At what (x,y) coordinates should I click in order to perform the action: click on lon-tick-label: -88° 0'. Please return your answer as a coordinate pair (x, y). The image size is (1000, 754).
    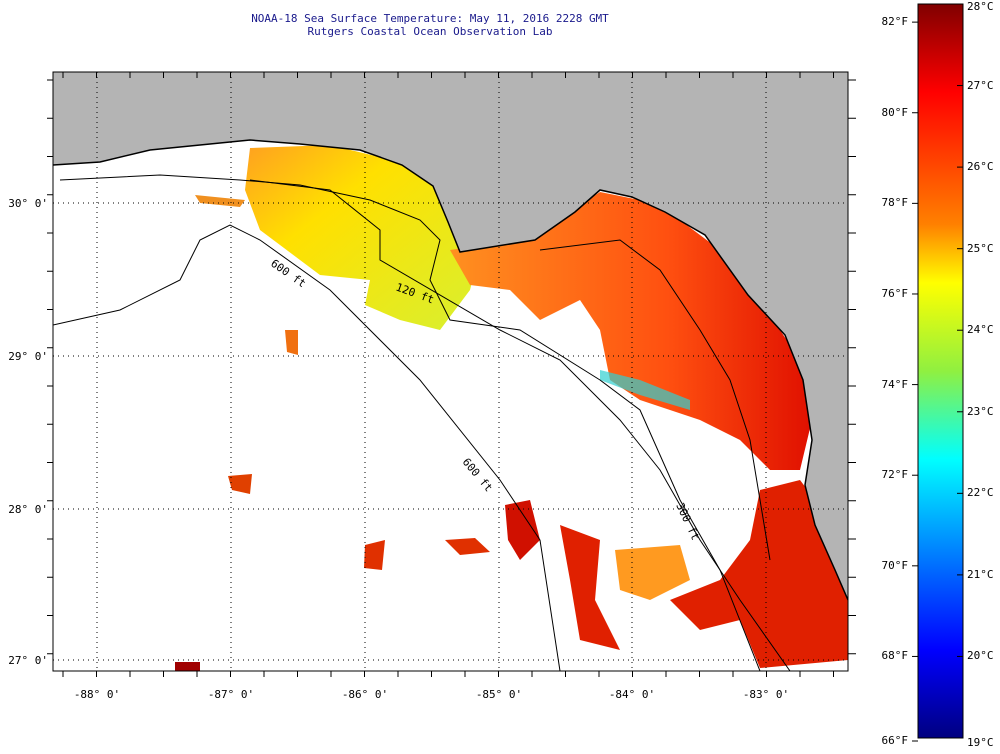
    Looking at the image, I should click on (97, 694).